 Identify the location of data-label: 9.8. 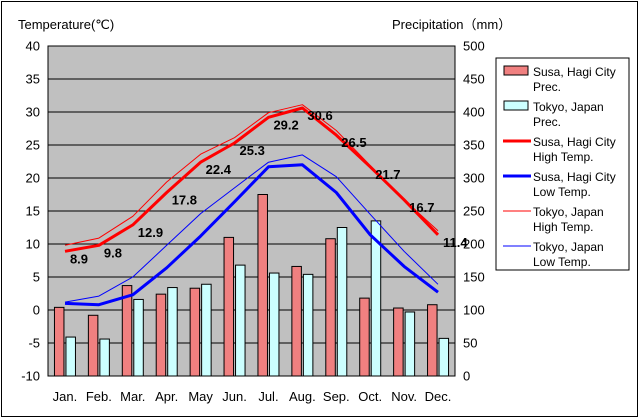
(113, 252).